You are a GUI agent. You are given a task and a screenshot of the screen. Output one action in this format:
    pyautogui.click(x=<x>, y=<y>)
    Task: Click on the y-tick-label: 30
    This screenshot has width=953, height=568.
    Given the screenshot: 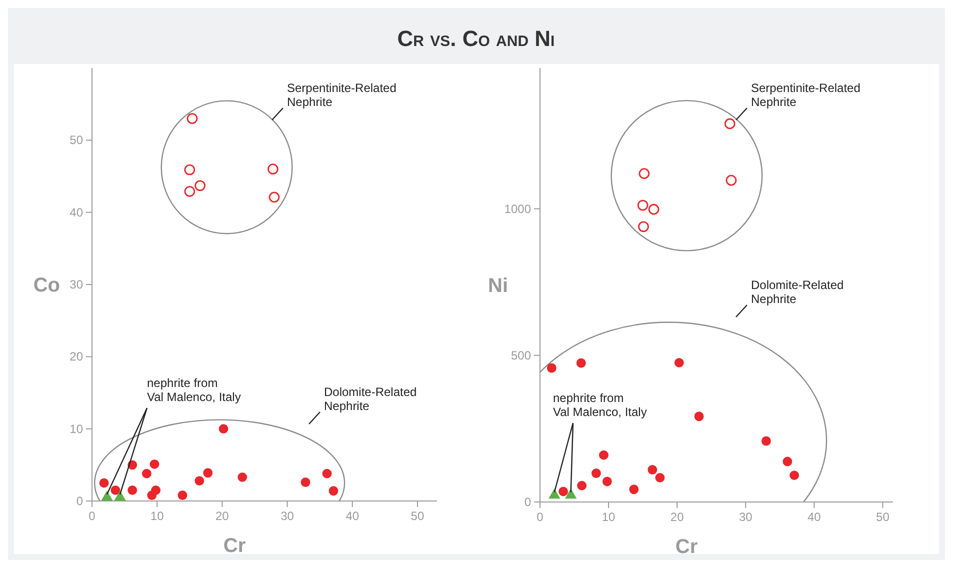 What is the action you would take?
    pyautogui.click(x=77, y=285)
    